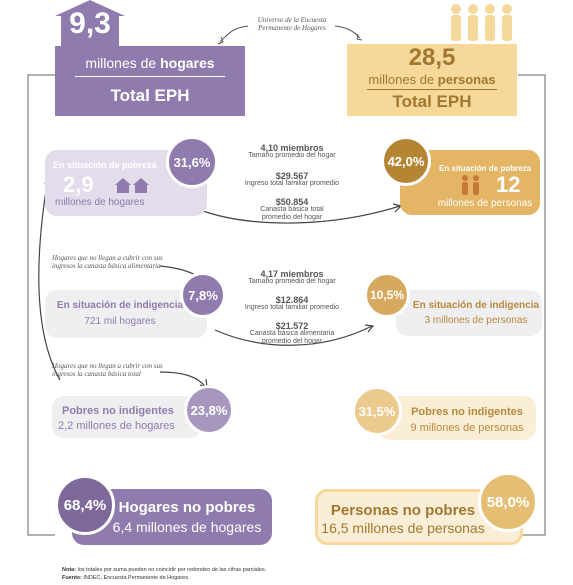  I want to click on pobreza-personas-title: En situación de pobreza, so click(484, 168).